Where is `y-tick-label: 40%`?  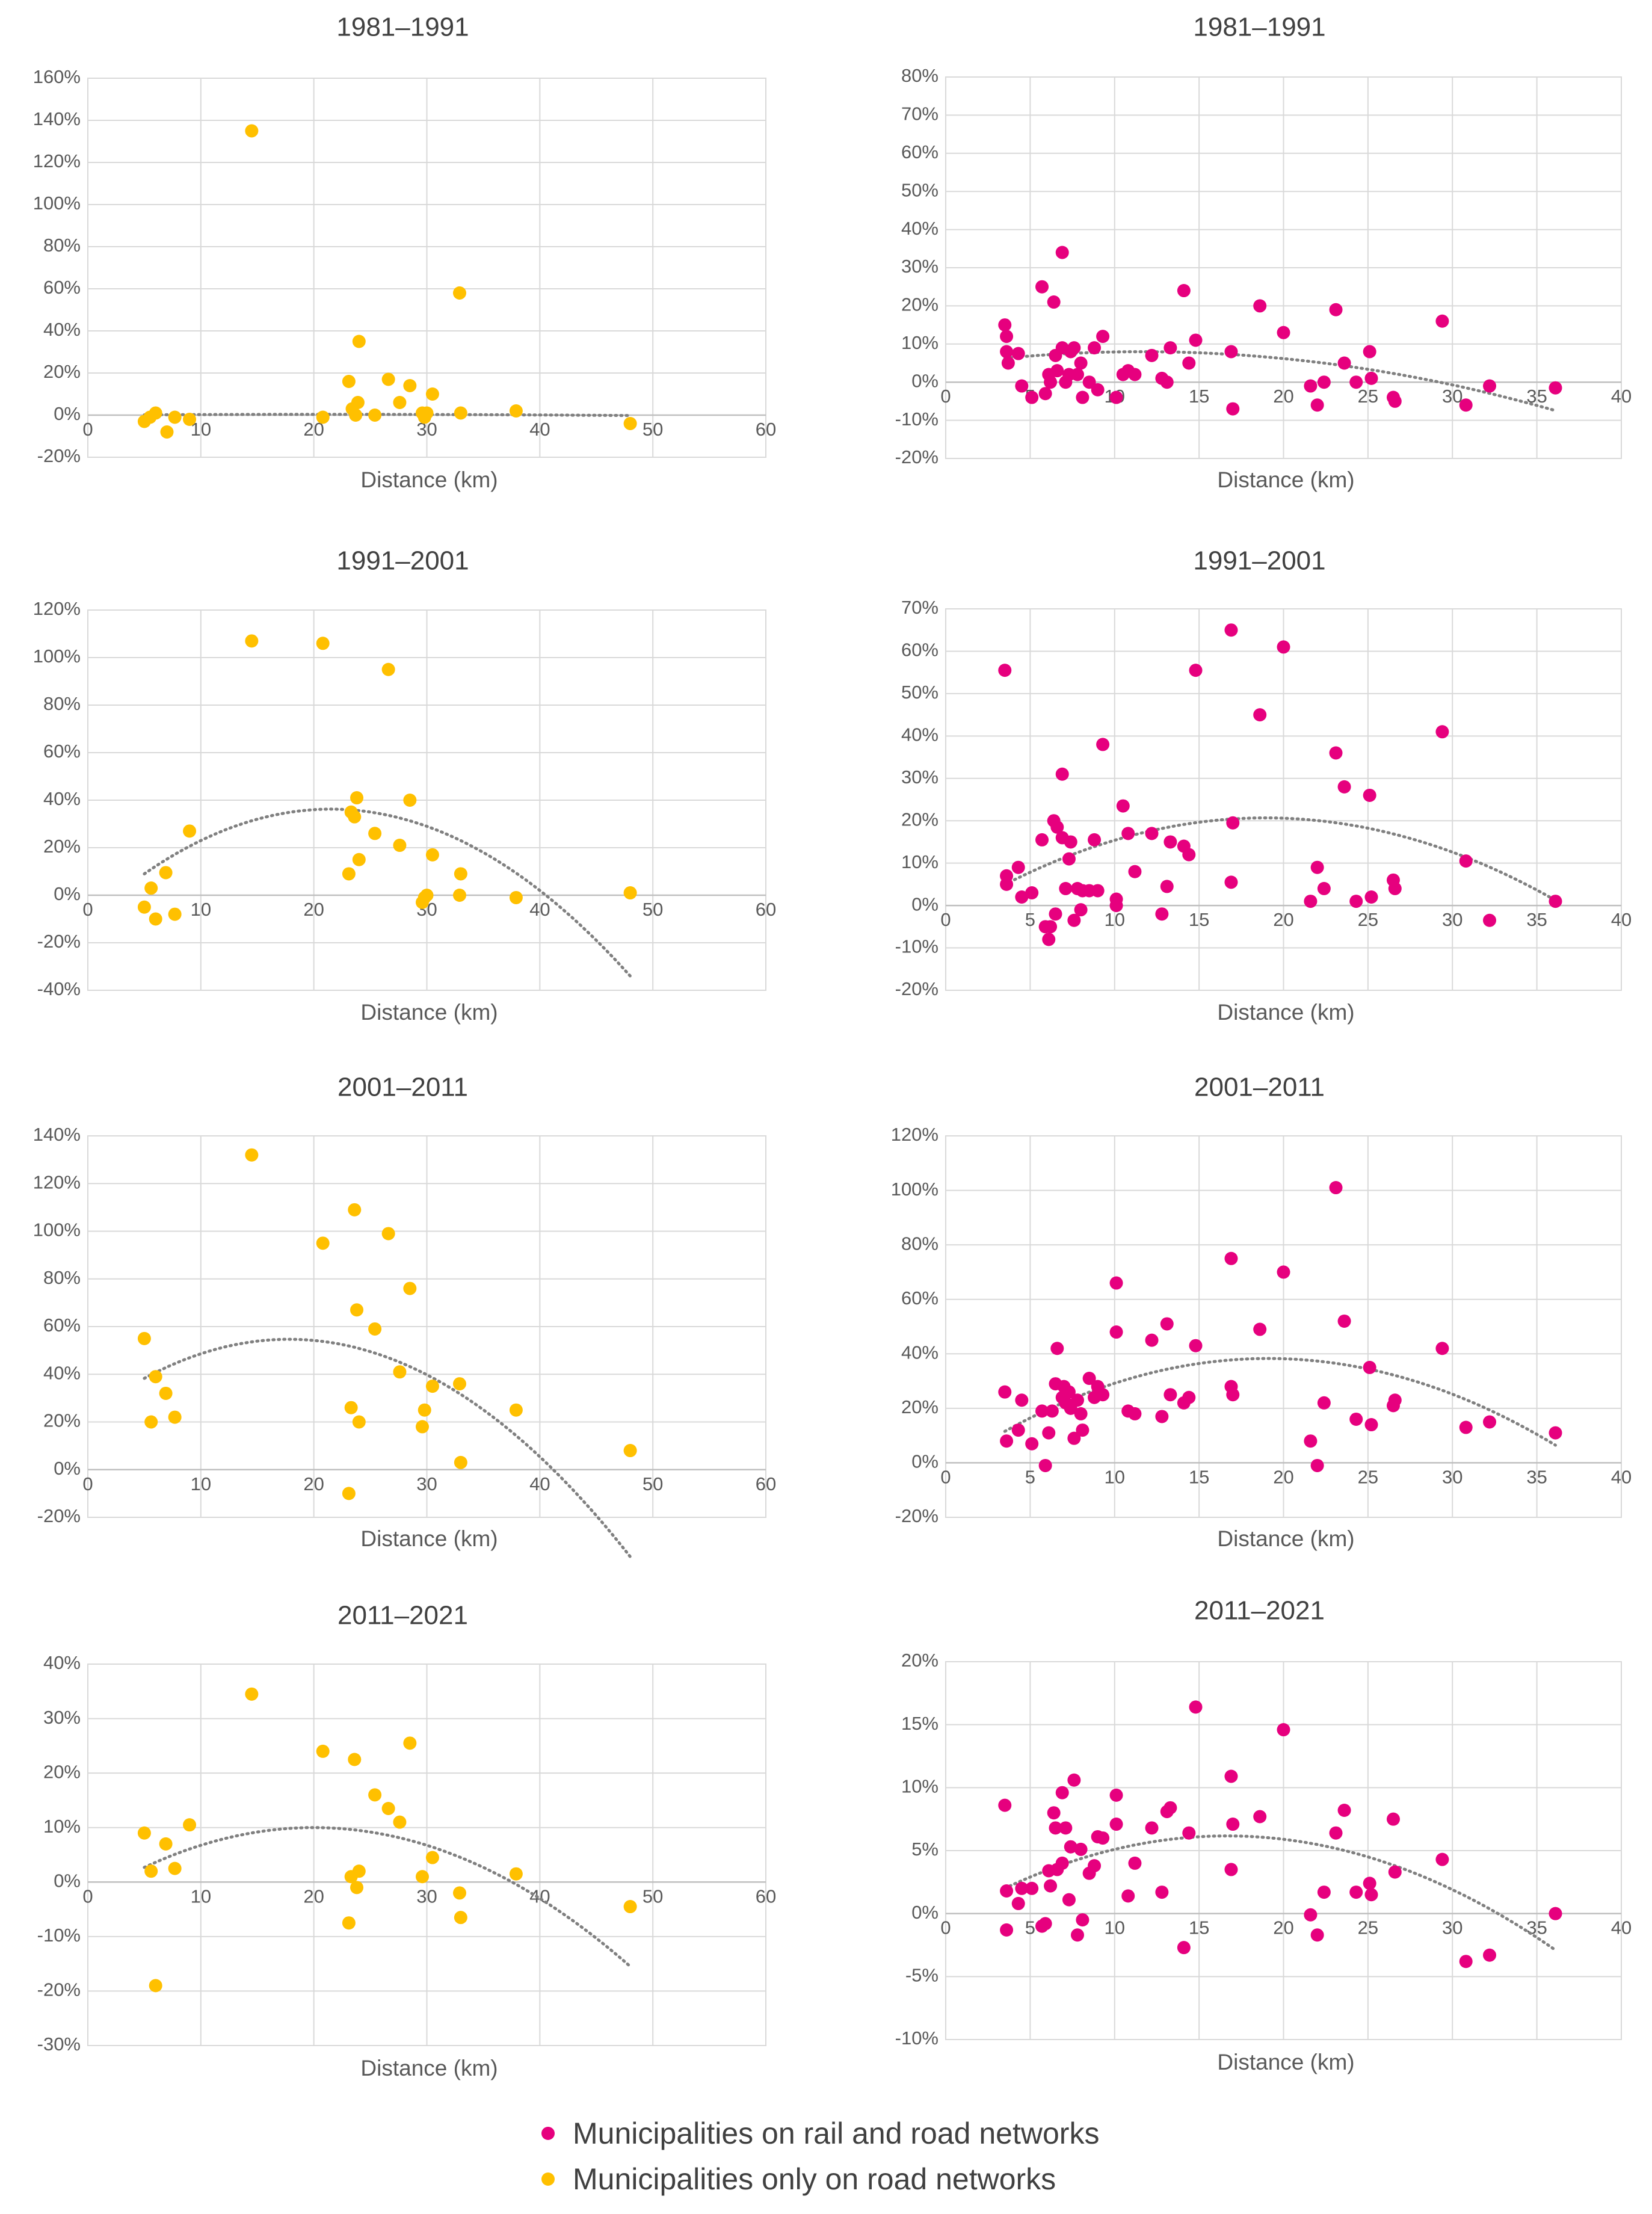 y-tick-label: 40% is located at coordinates (62, 1663).